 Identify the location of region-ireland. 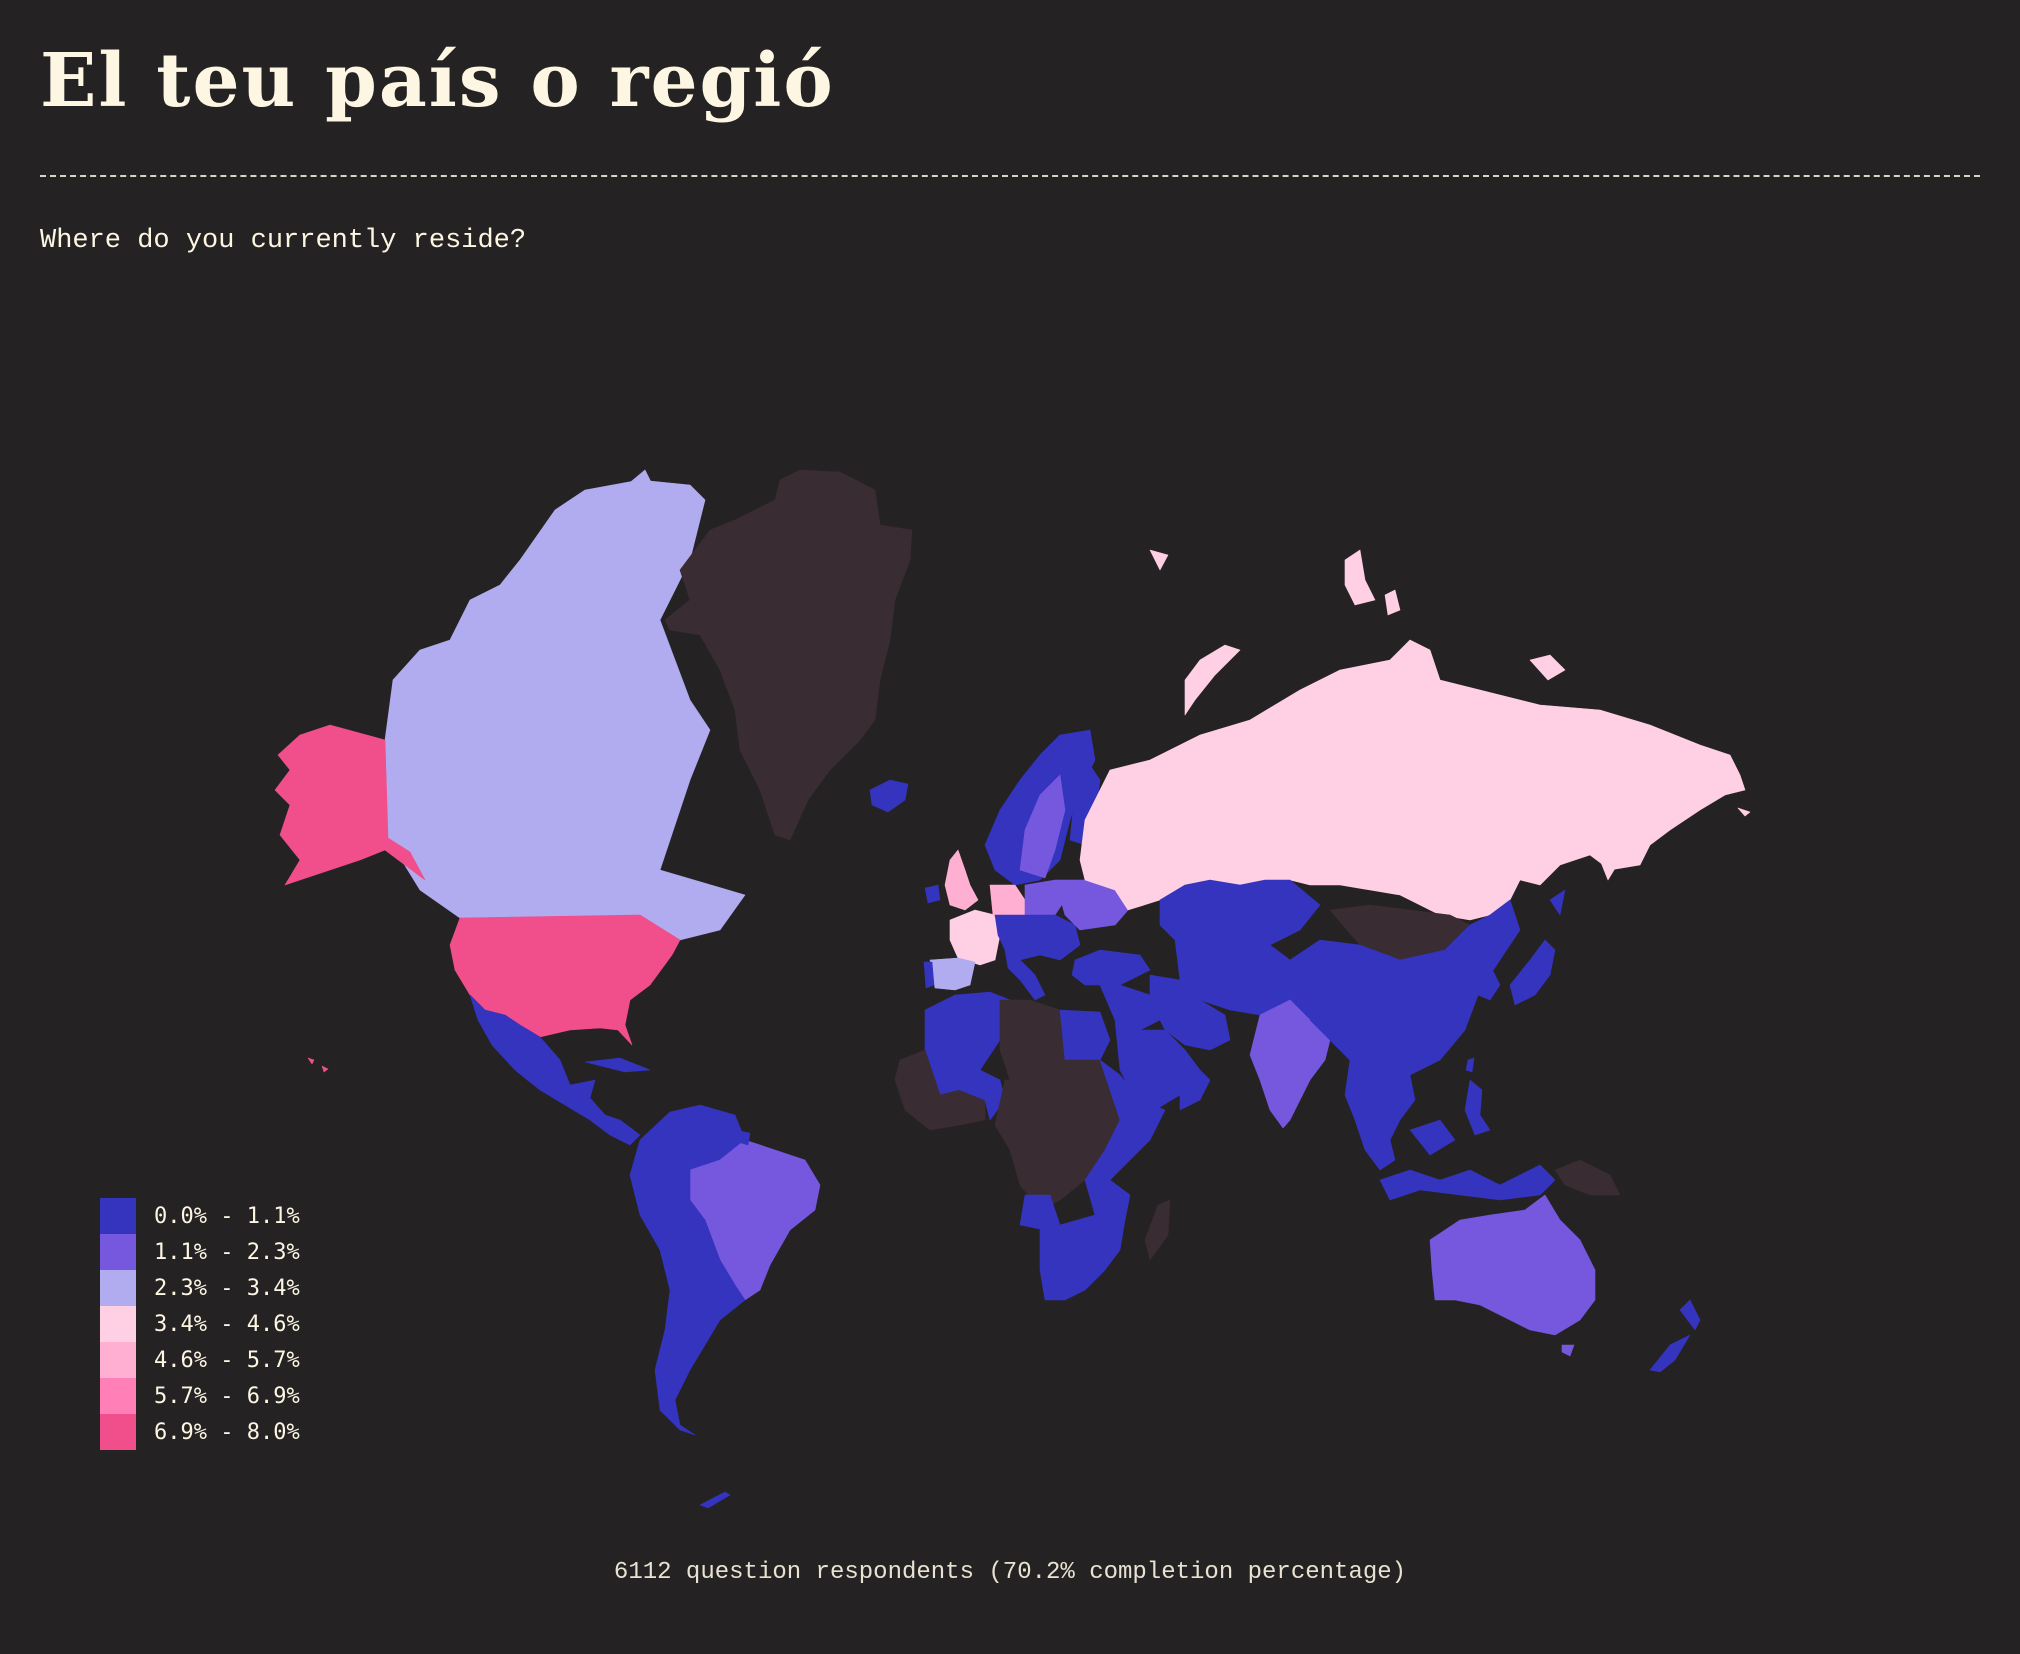
(932, 894).